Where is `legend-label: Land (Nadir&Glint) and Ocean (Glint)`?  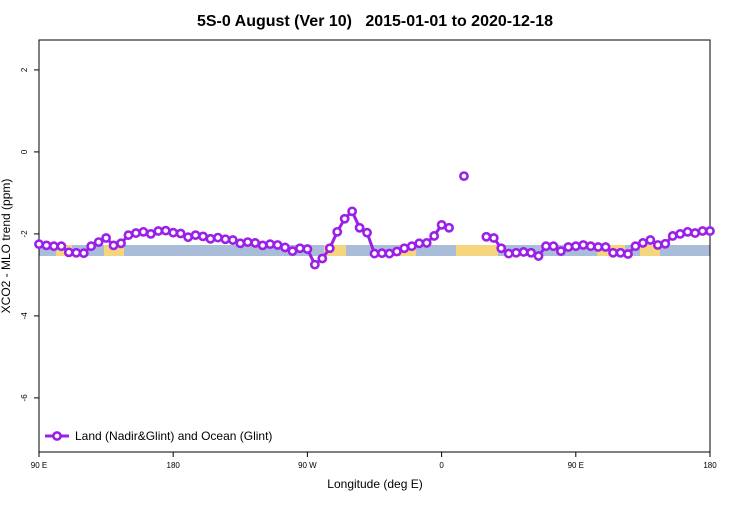 legend-label: Land (Nadir&Glint) and Ocean (Glint) is located at coordinates (173, 436).